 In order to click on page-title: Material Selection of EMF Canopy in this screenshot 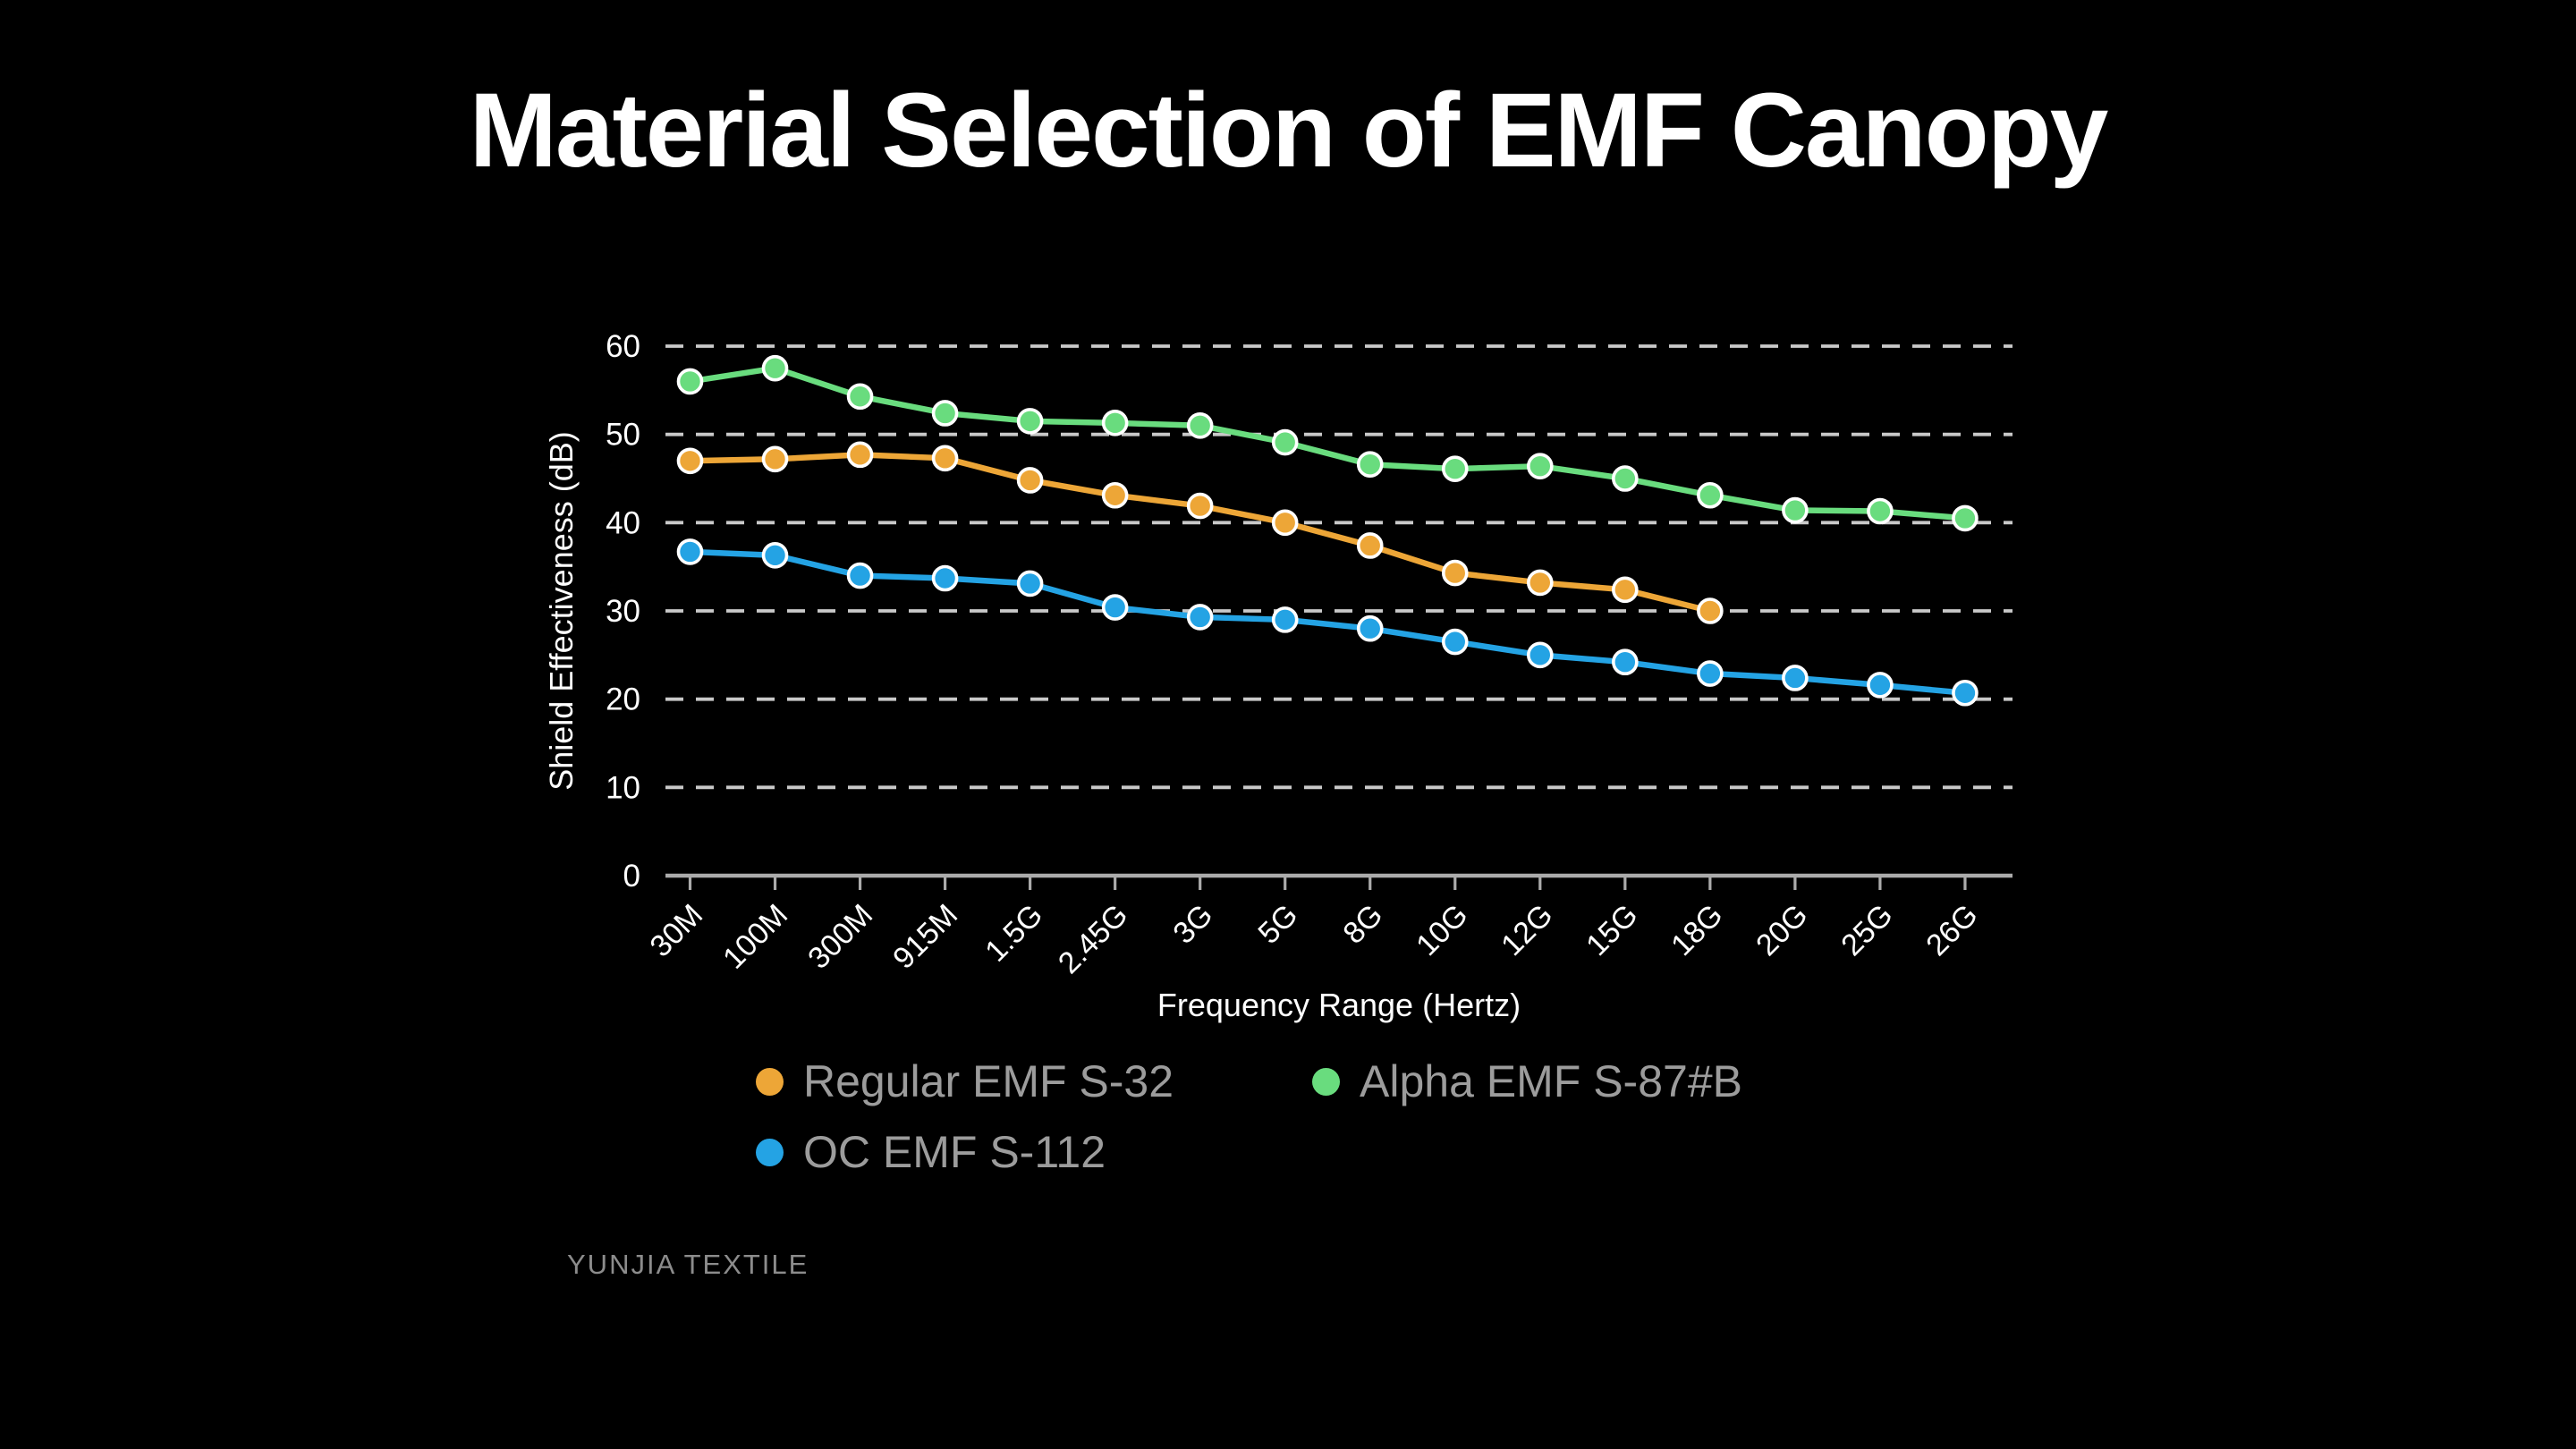, I will do `click(1289, 131)`.